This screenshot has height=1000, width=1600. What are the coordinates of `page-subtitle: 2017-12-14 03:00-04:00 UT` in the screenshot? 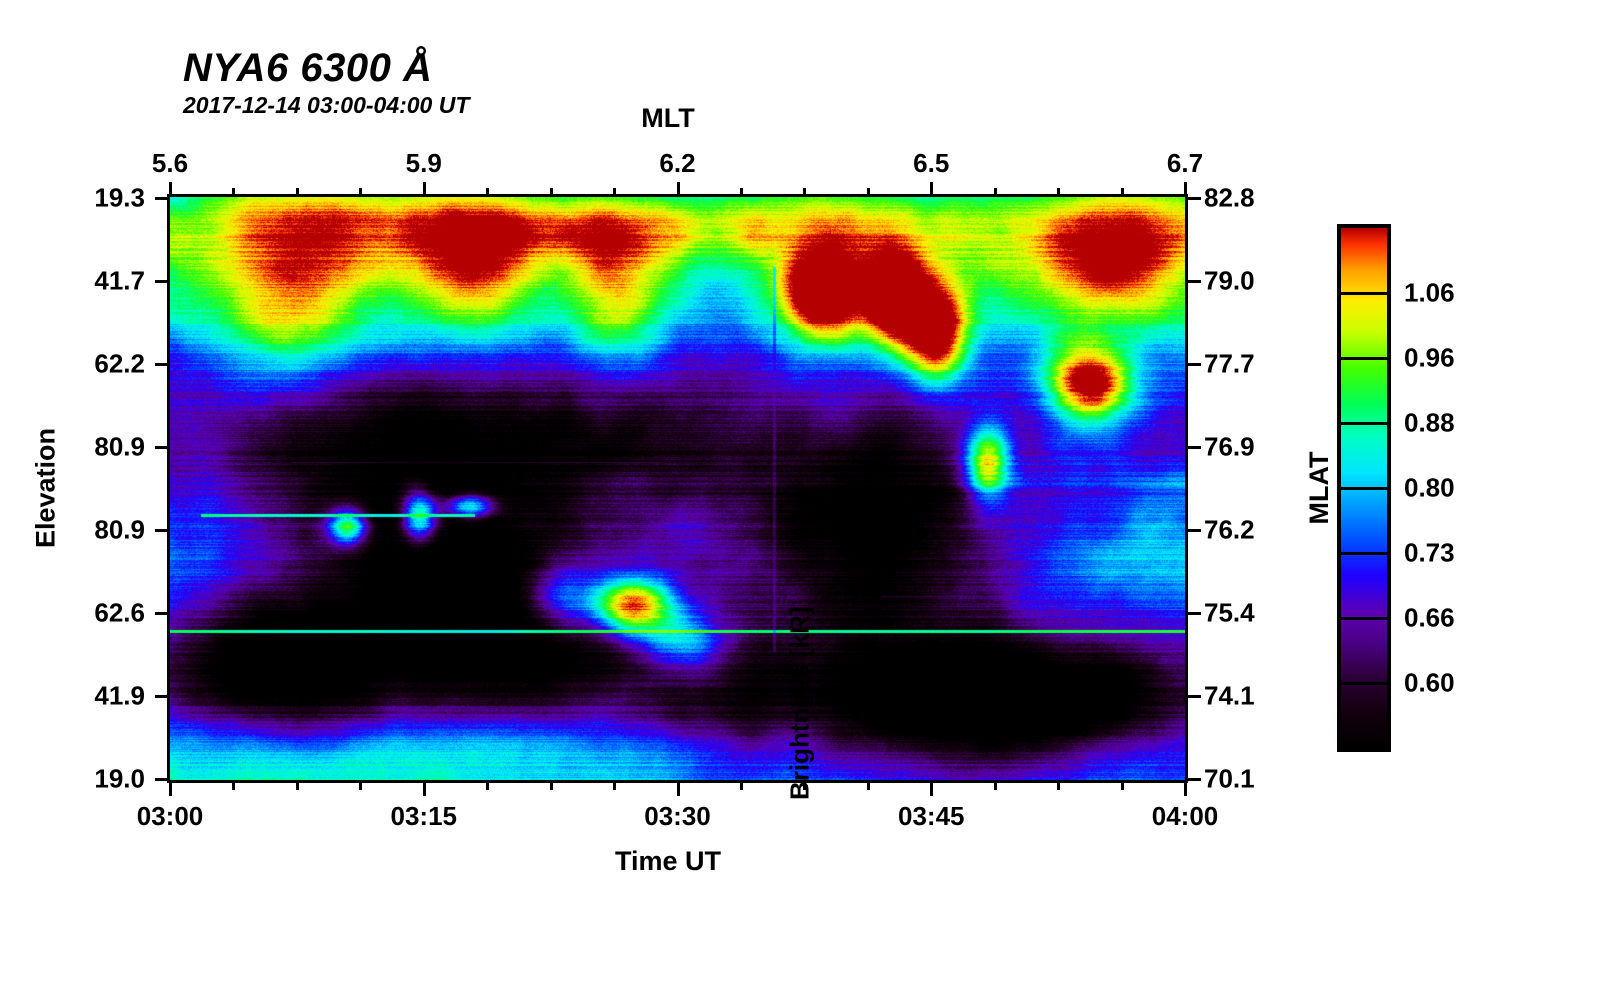 It's located at (326, 105).